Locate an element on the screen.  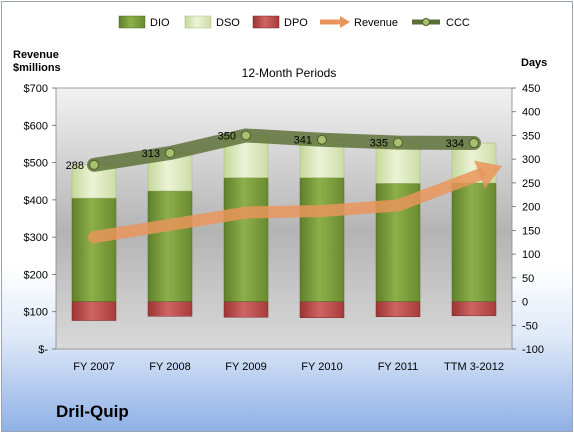
left-tick-label: $700 is located at coordinates (36, 89).